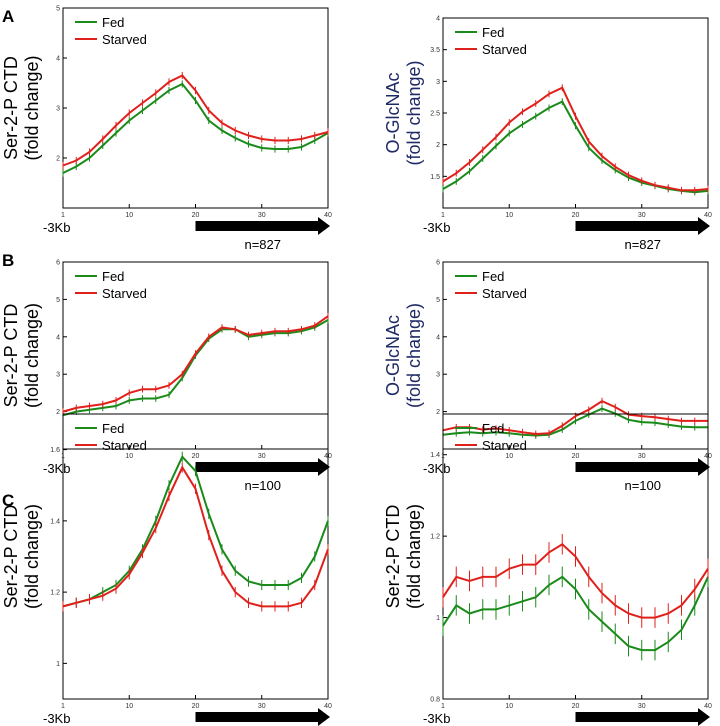  What do you see at coordinates (435, 455) in the screenshot?
I see `y-tick-label: 1.4` at bounding box center [435, 455].